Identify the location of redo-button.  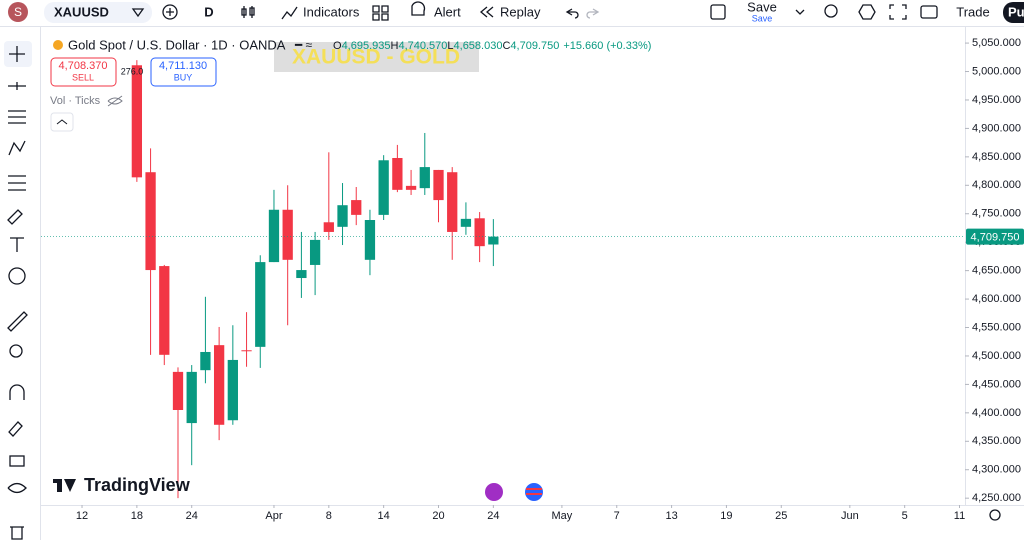
(593, 13).